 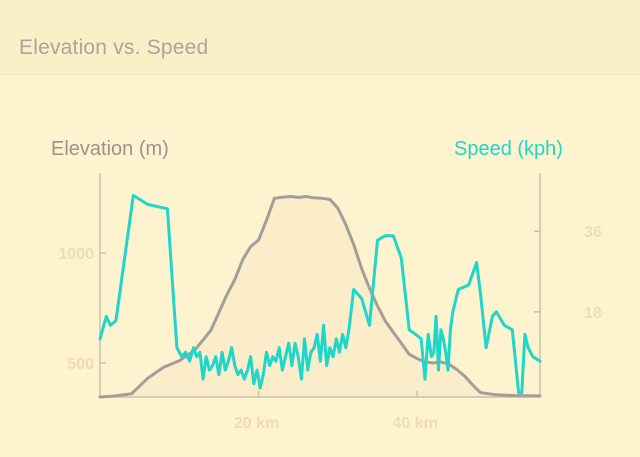 I want to click on speed-axis-label: Speed (kph), so click(x=508, y=149).